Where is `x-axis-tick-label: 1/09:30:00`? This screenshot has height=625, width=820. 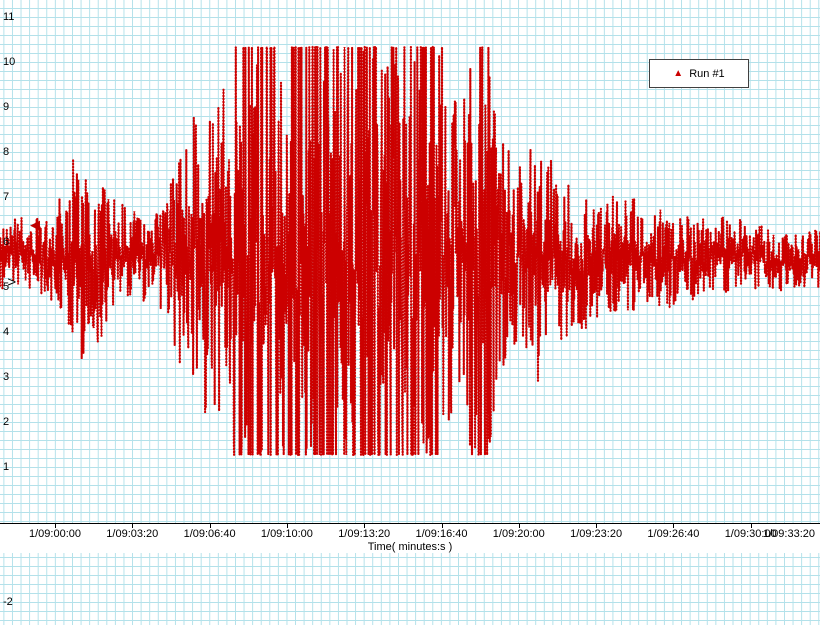 x-axis-tick-label: 1/09:30:00 is located at coordinates (750, 534).